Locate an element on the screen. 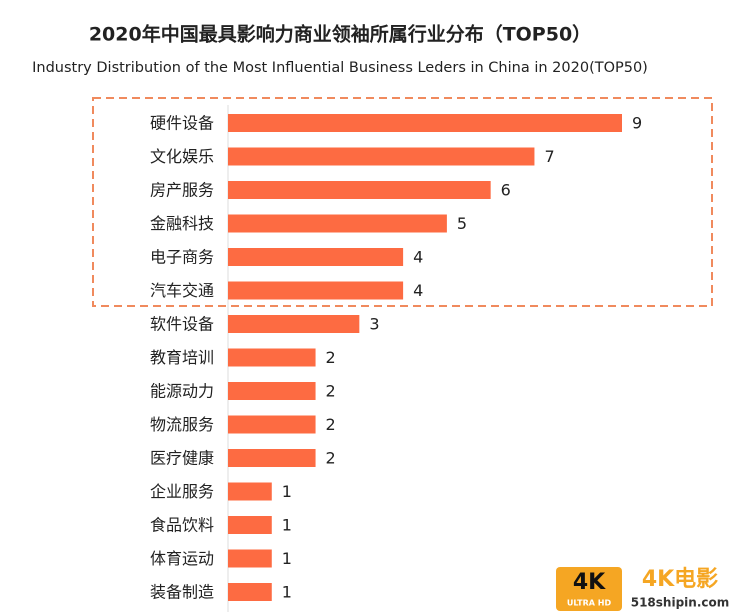  category-label: 企业服务 is located at coordinates (182, 491).